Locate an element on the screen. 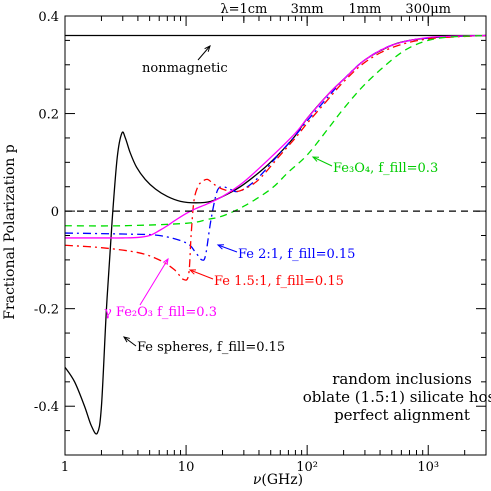  annotation-label: γ Fe₂O₃ f_fill=0.3 is located at coordinates (160, 312).